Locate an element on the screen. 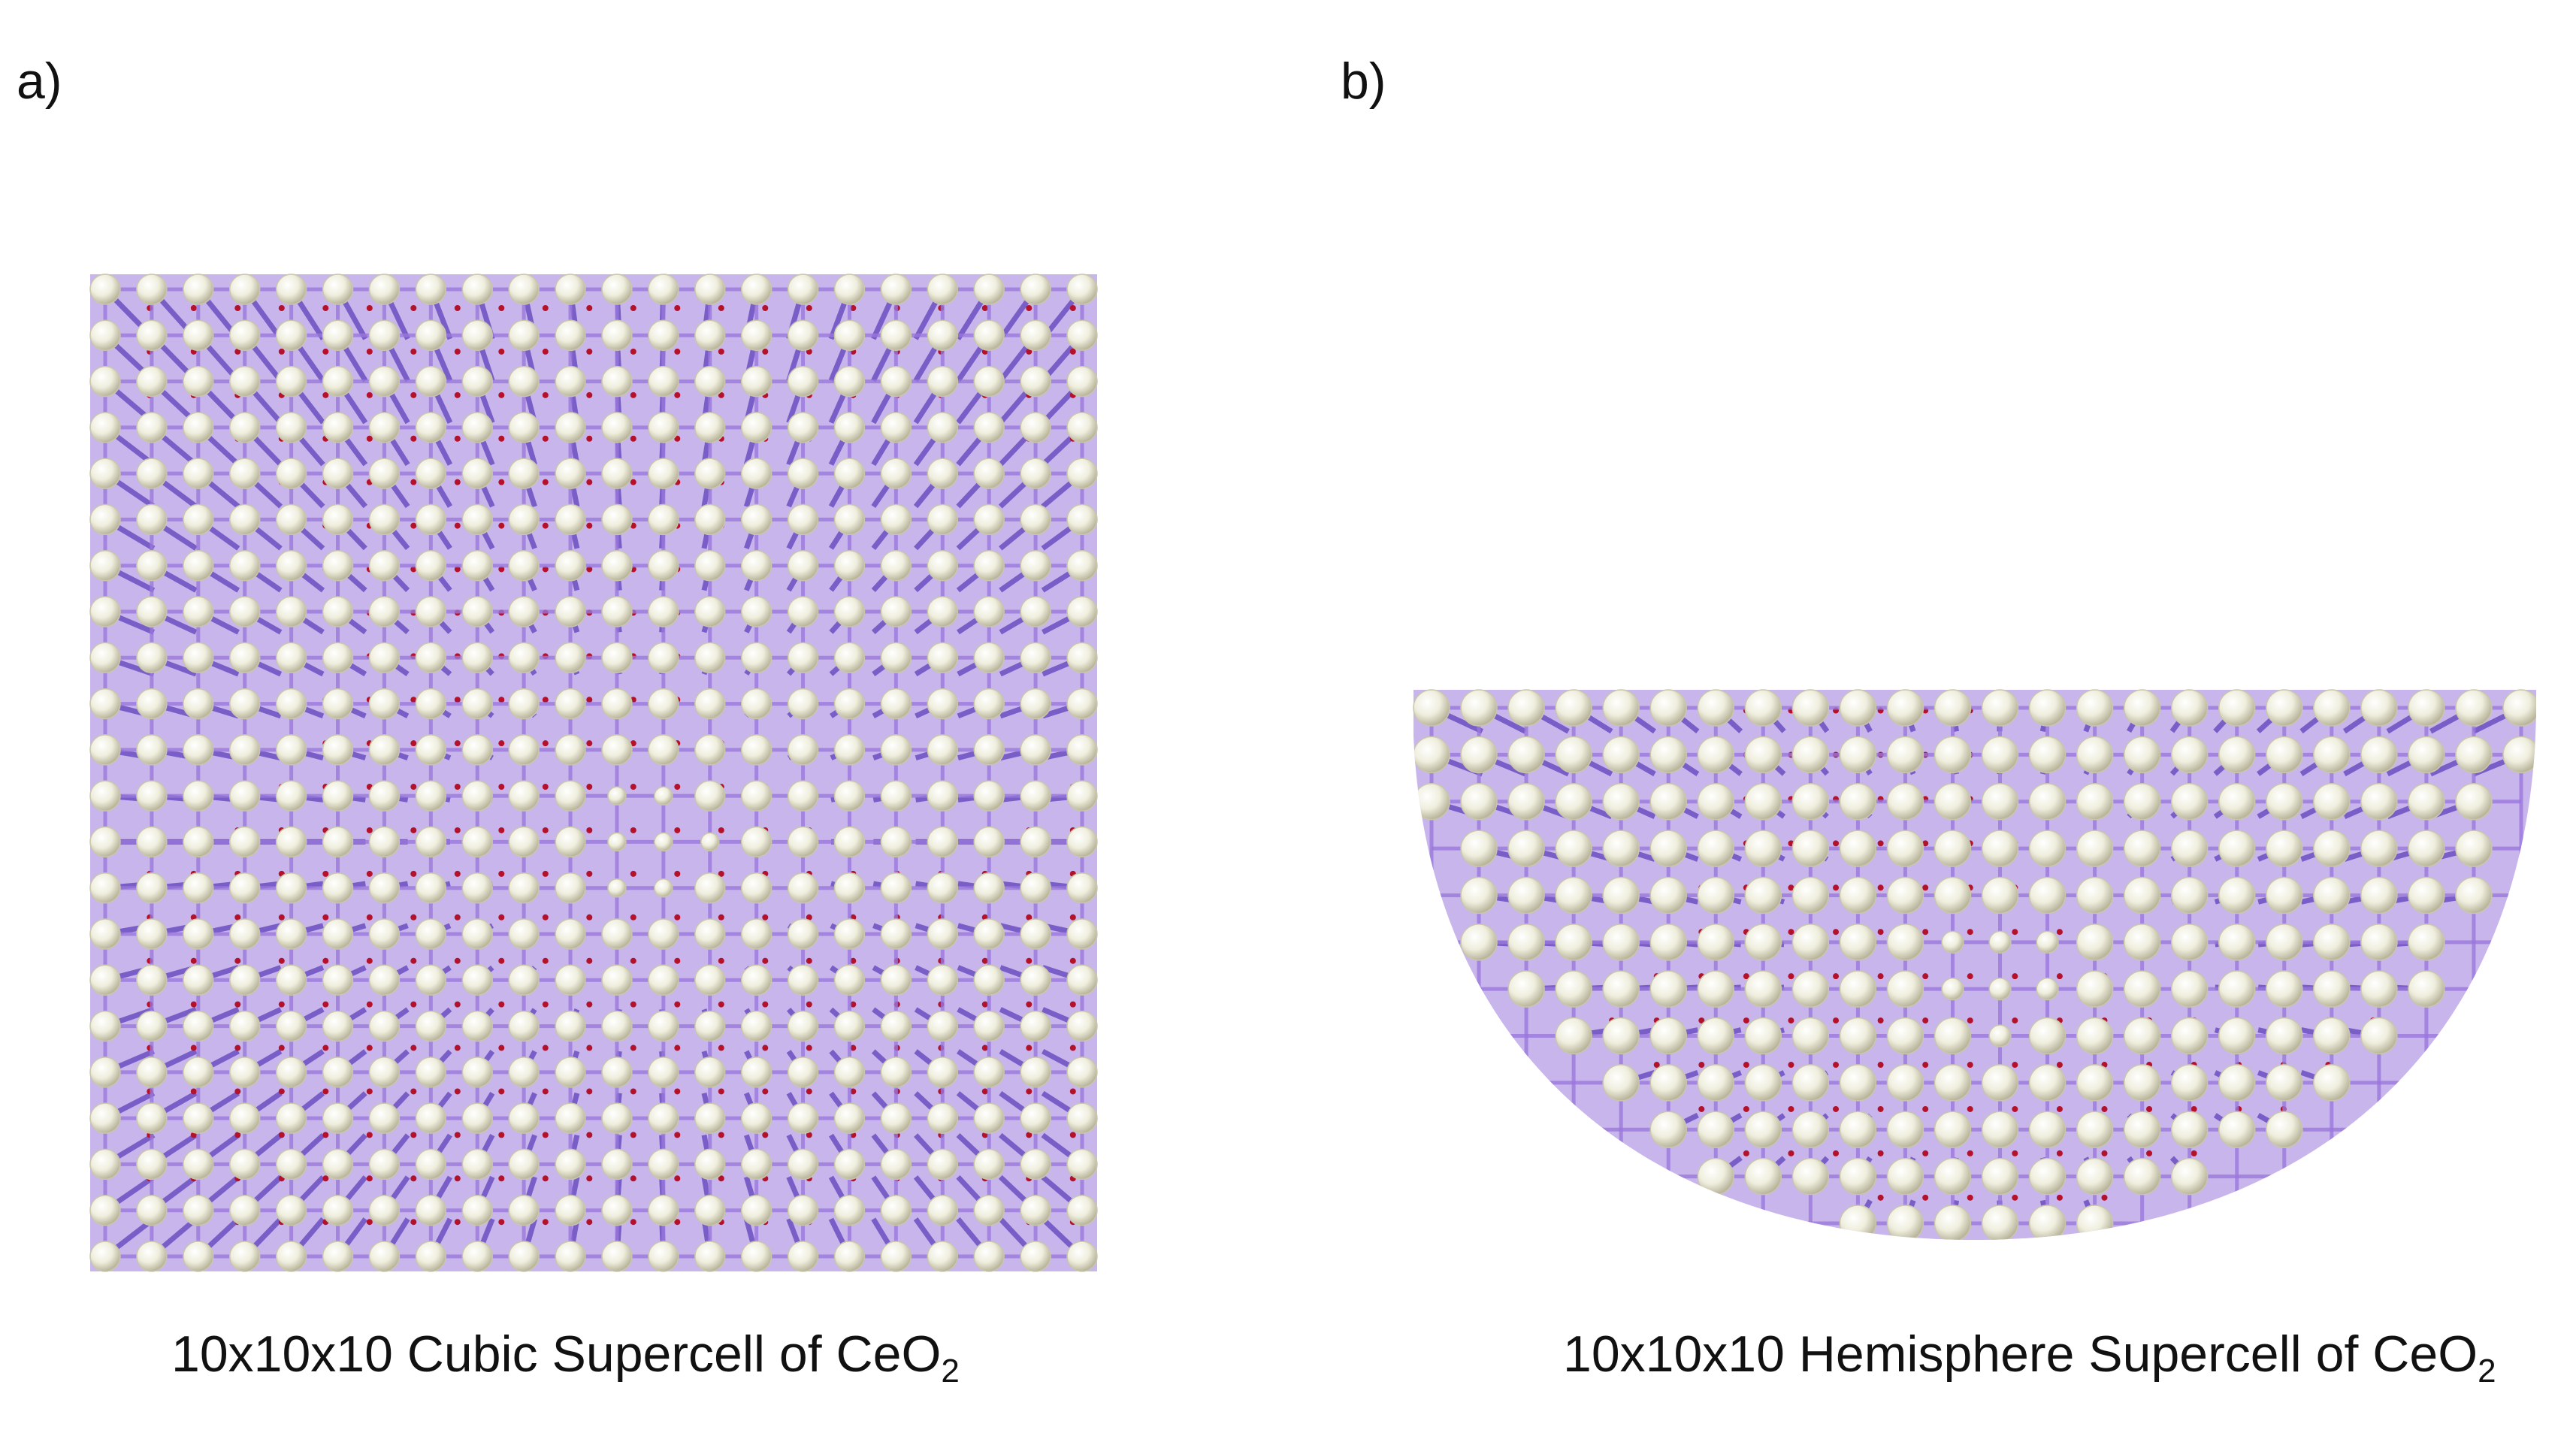  caption-hemisphere-text: 10x10x10 Hemisphere Supercell of CeO is located at coordinates (2021, 1354).